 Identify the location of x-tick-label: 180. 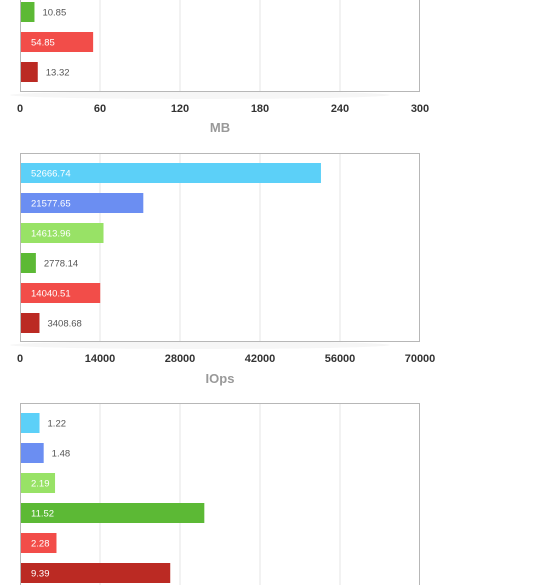
(260, 109).